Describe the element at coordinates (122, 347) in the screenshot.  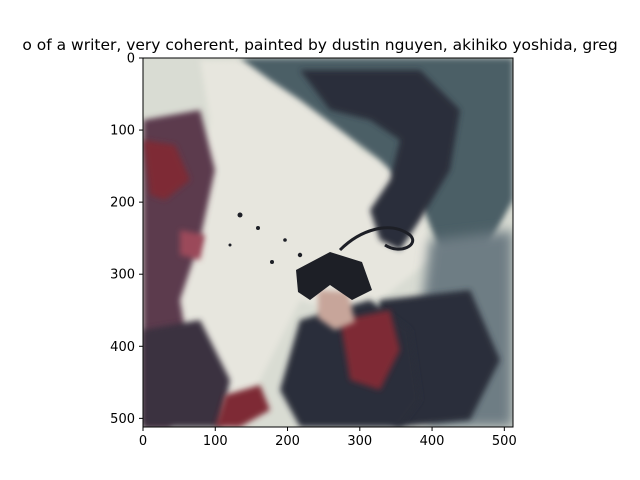
I see `y-tick-label: 400` at that location.